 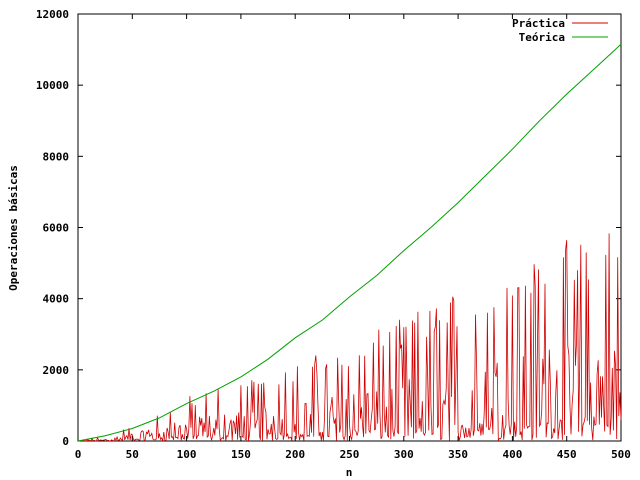 I want to click on y-tick-label: 2000, so click(x=56, y=370).